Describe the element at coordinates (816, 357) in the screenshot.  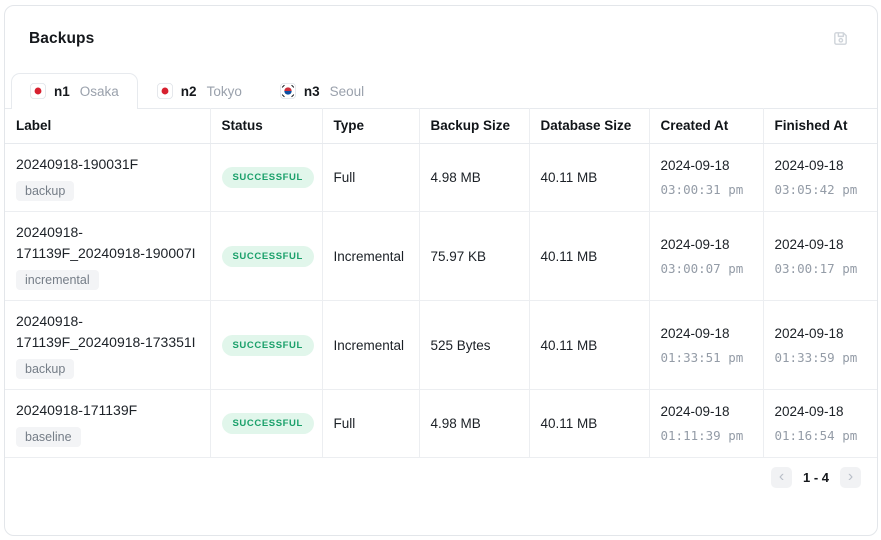
I see `finished-time: 01:33:59 pm` at that location.